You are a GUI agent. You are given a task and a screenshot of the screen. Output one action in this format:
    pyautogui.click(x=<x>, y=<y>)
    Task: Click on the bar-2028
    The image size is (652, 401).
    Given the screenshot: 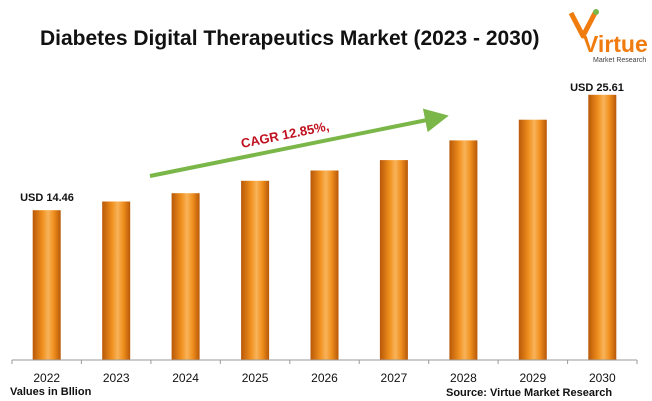 What is the action you would take?
    pyautogui.click(x=463, y=250)
    